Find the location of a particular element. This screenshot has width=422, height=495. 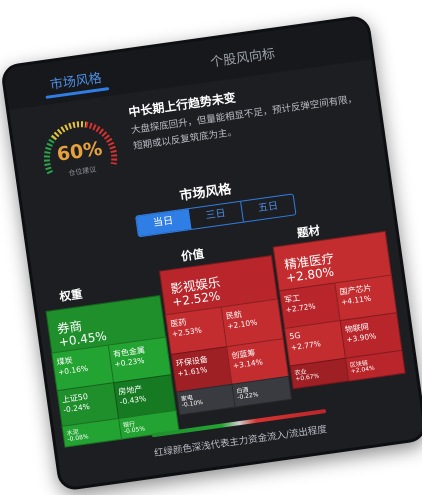

column-weight: 权重 is located at coordinates (71, 295).